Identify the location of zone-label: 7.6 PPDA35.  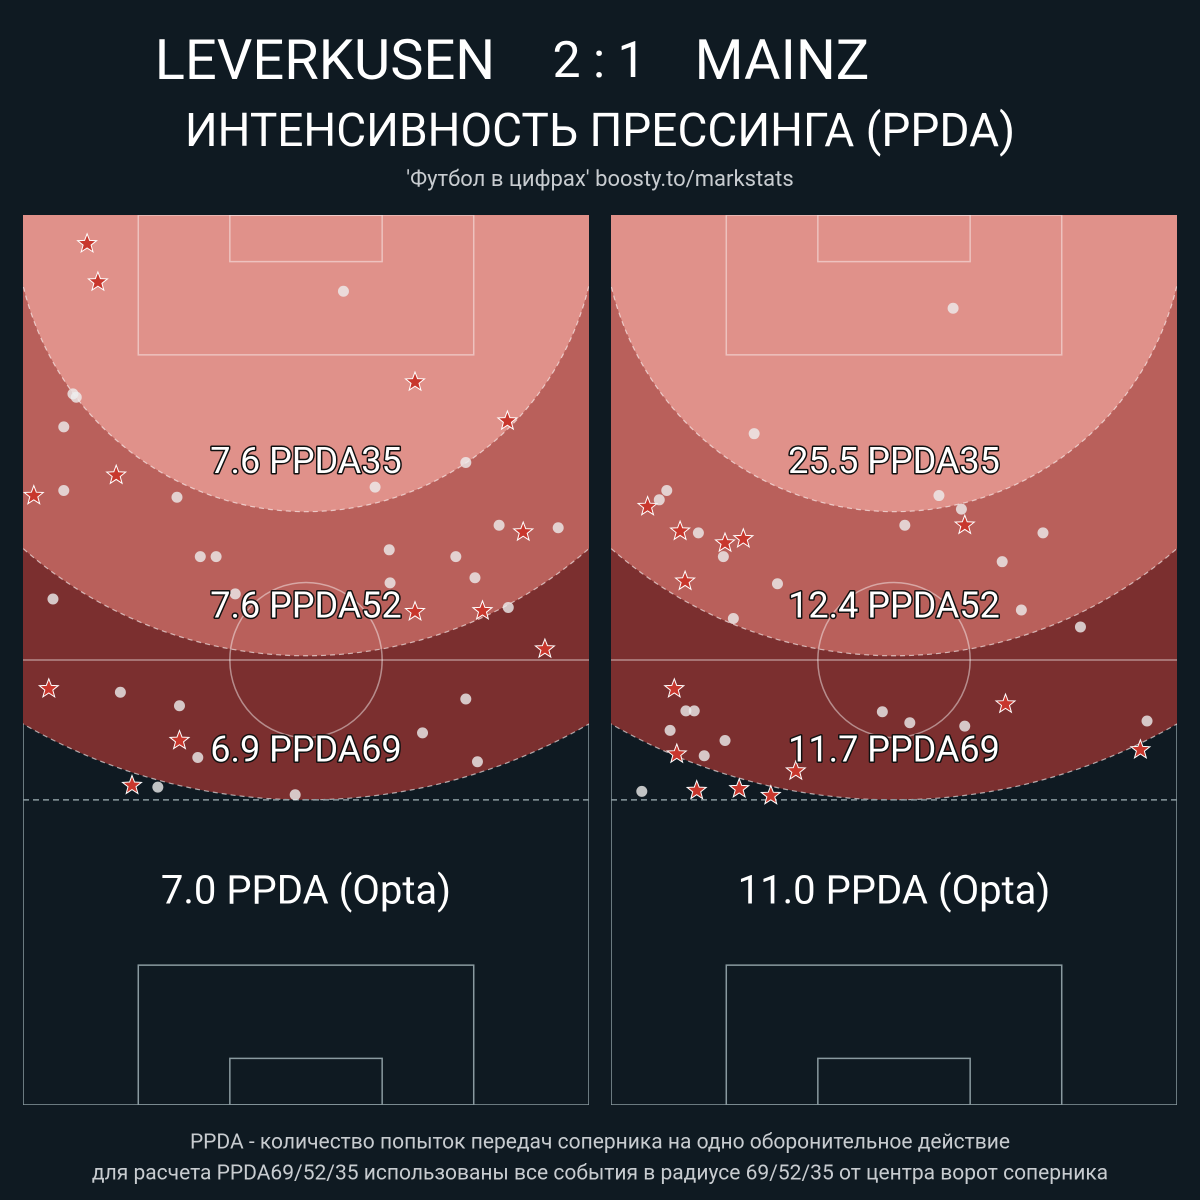
(306, 461).